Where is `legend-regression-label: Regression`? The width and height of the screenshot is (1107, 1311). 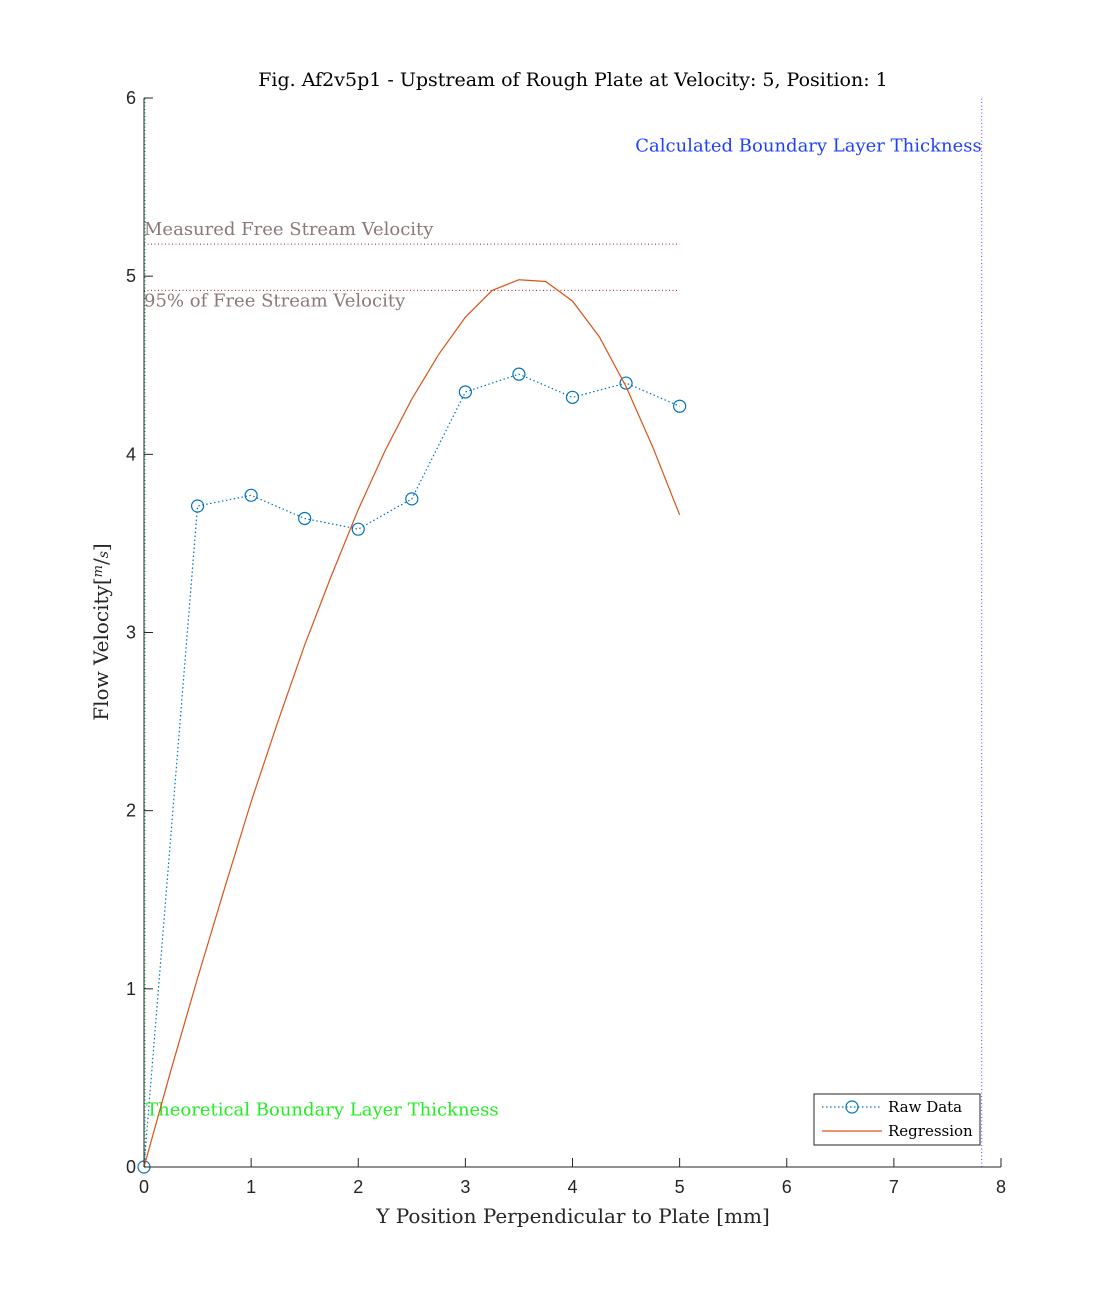
legend-regression-label: Regression is located at coordinates (930, 1131).